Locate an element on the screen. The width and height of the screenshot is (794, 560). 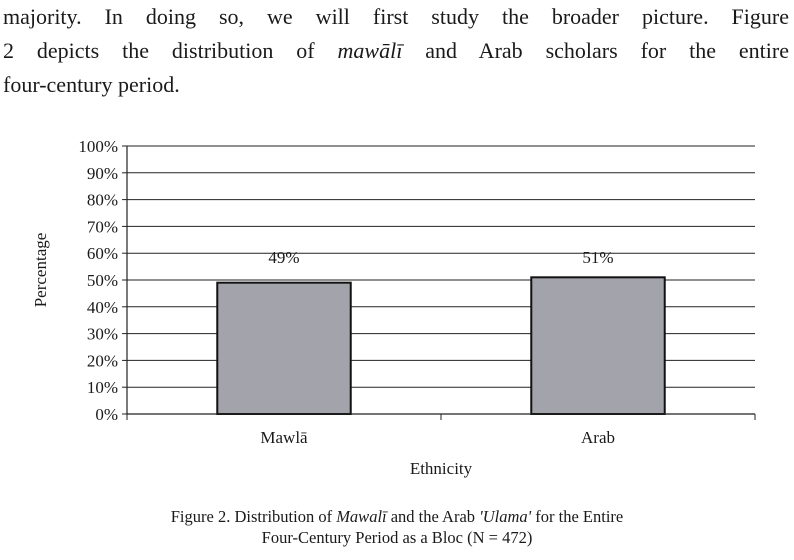
caption-line-1-middle: and the Arab is located at coordinates (433, 516).